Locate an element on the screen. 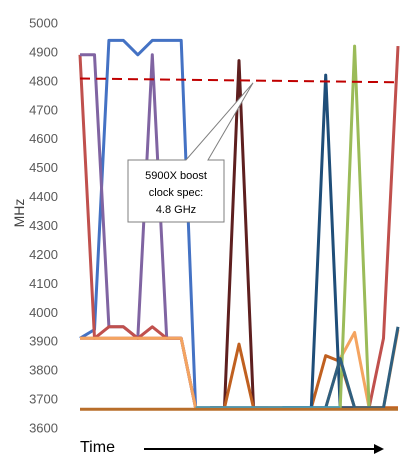 This screenshot has width=418, height=472. y-tick-label: 4300 is located at coordinates (43, 225).